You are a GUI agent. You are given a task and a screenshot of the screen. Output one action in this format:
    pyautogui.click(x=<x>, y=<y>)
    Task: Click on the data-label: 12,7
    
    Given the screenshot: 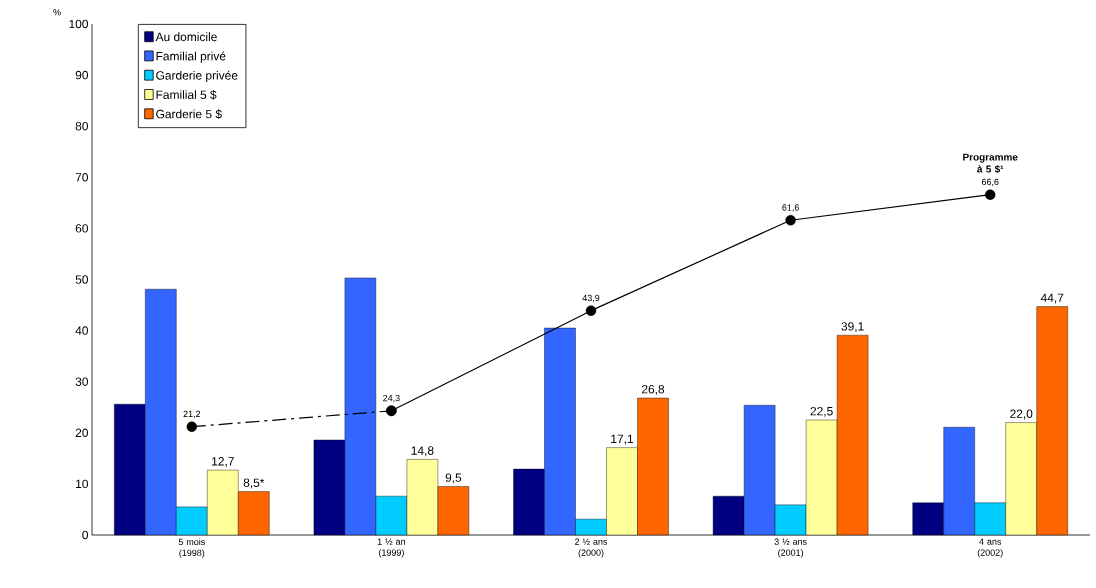 What is the action you would take?
    pyautogui.click(x=223, y=462)
    